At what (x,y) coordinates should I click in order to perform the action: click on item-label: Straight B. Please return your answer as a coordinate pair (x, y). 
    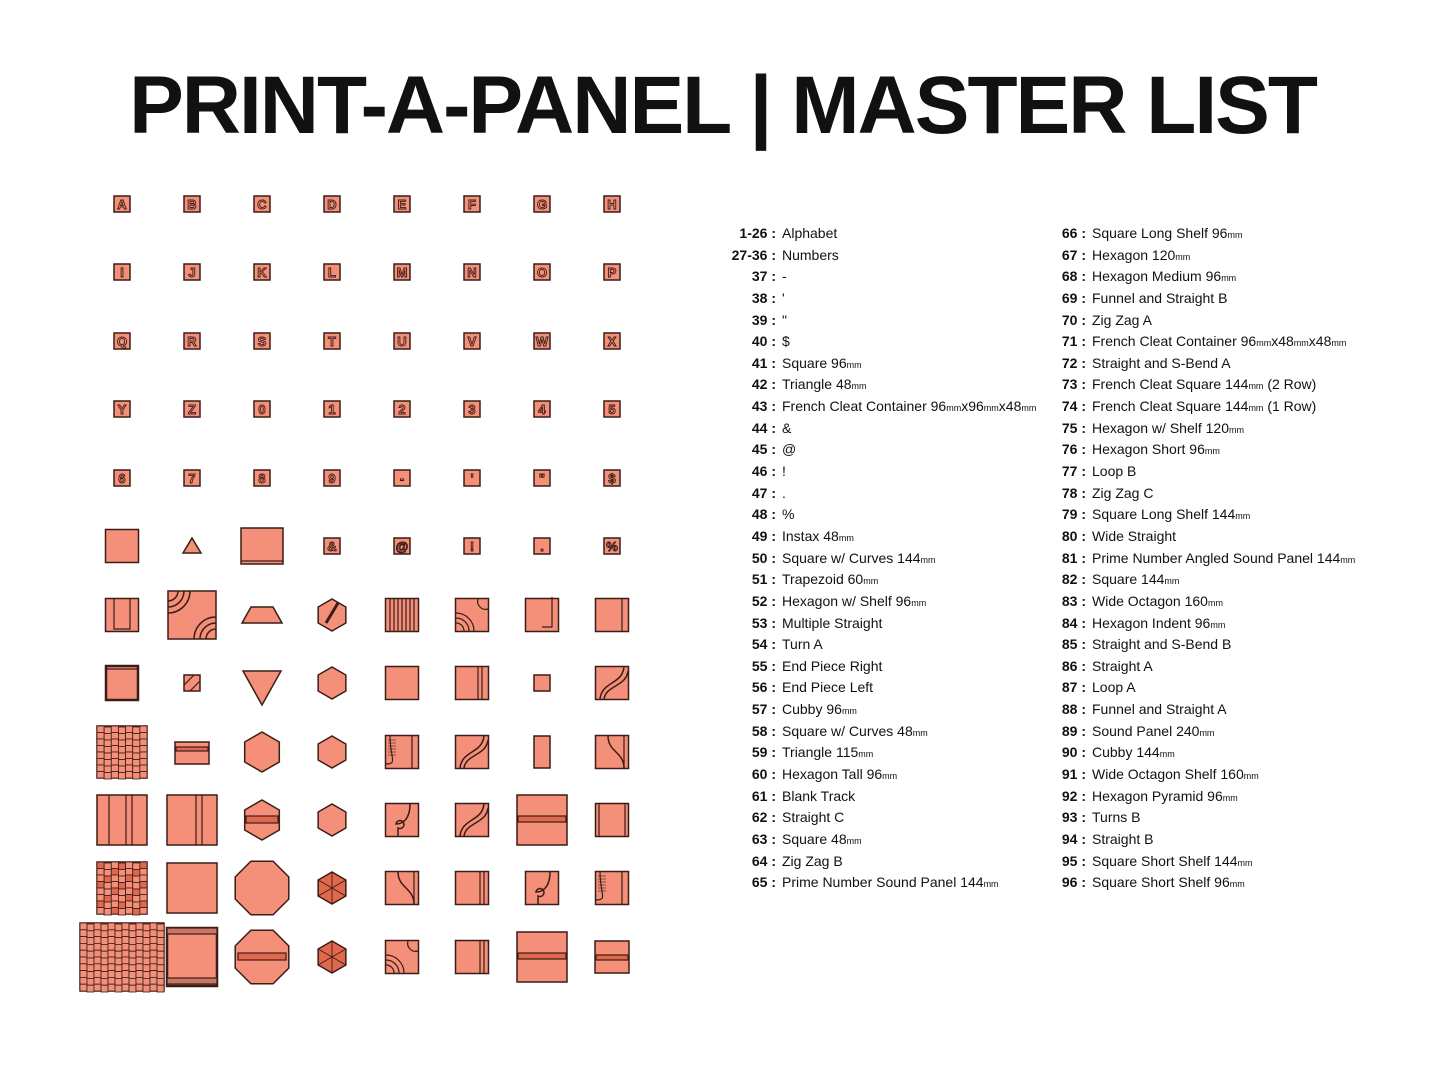
    Looking at the image, I should click on (1123, 838).